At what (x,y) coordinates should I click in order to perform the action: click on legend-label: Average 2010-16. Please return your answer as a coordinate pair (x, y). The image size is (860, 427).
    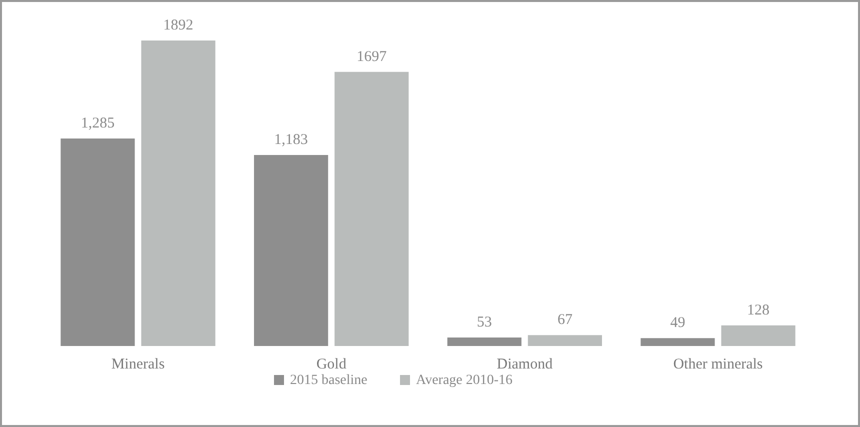
    Looking at the image, I should click on (464, 380).